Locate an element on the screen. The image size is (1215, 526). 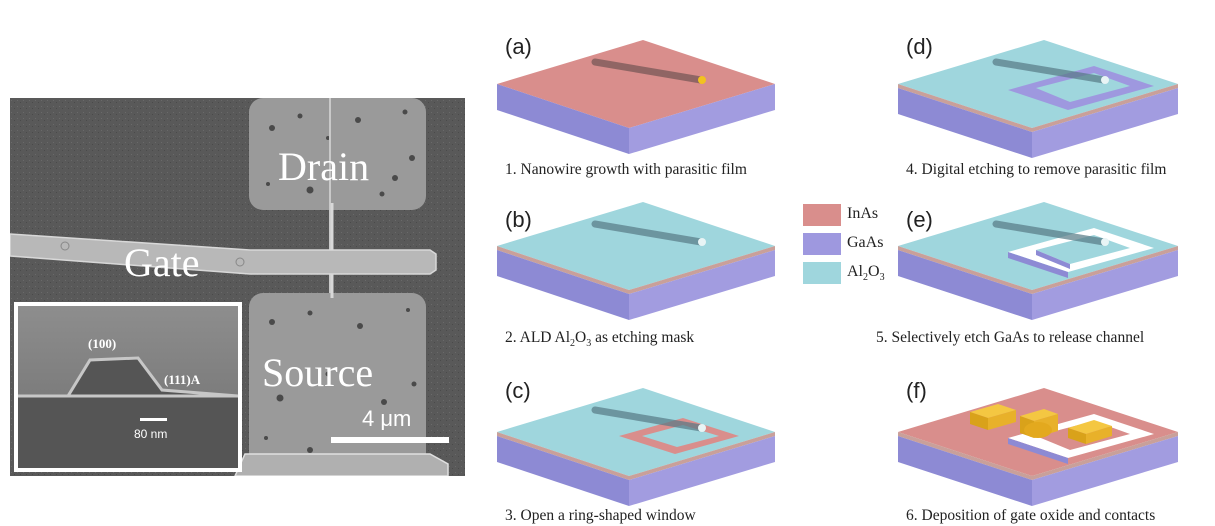
panel-d-label: (d) is located at coordinates (919, 46).